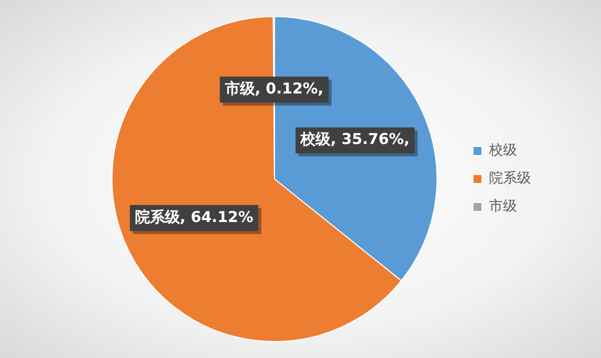 The width and height of the screenshot is (601, 358). Describe the element at coordinates (355, 139) in the screenshot. I see `data-label: 校级, 35.76%,` at that location.